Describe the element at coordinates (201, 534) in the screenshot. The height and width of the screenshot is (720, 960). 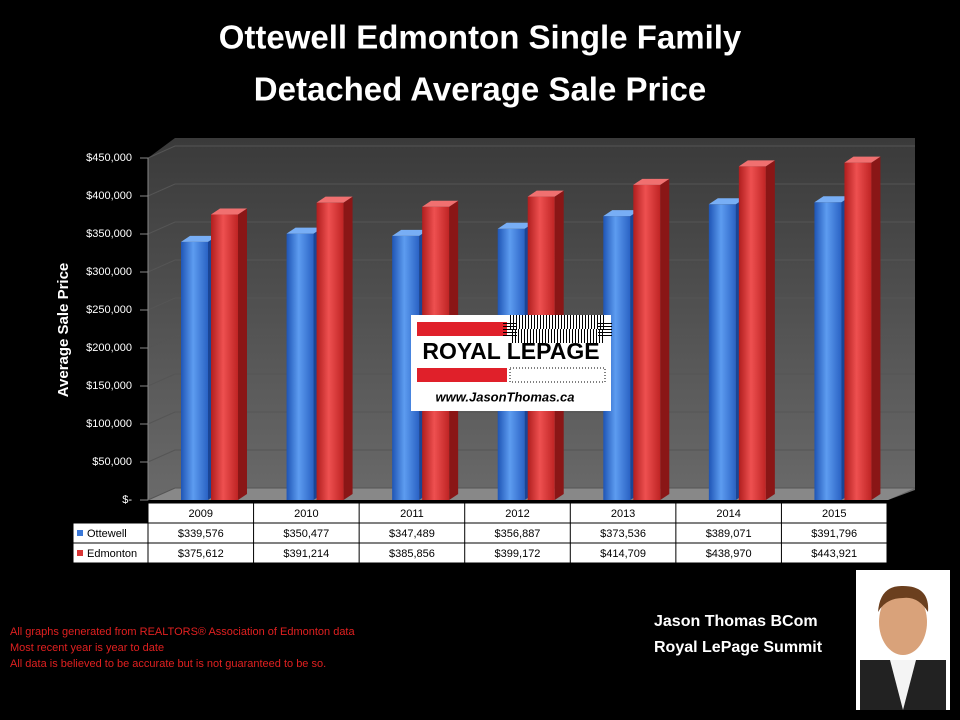
I see `table-value: $339,576` at that location.